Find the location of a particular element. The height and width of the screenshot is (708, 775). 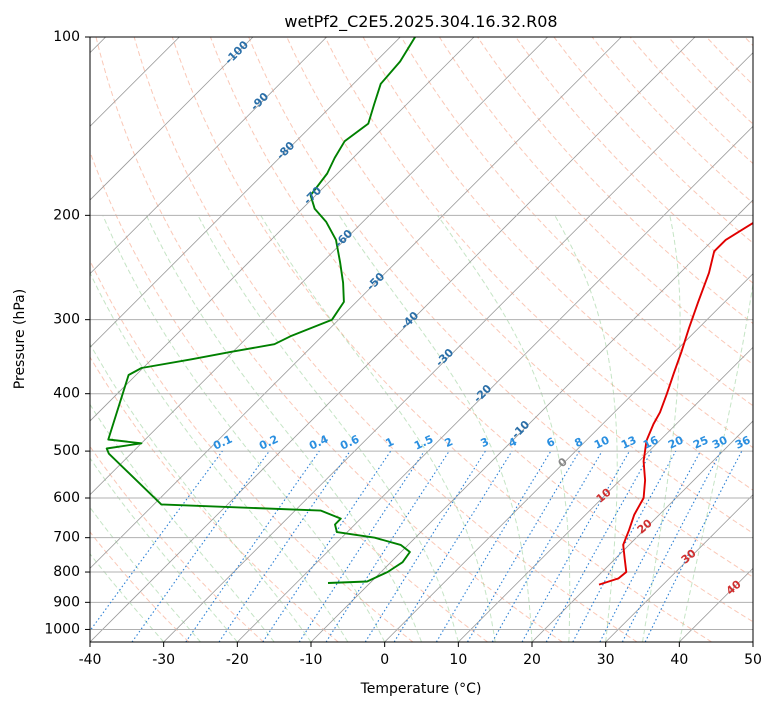

y-tick-label: 700 is located at coordinates (66, 538).